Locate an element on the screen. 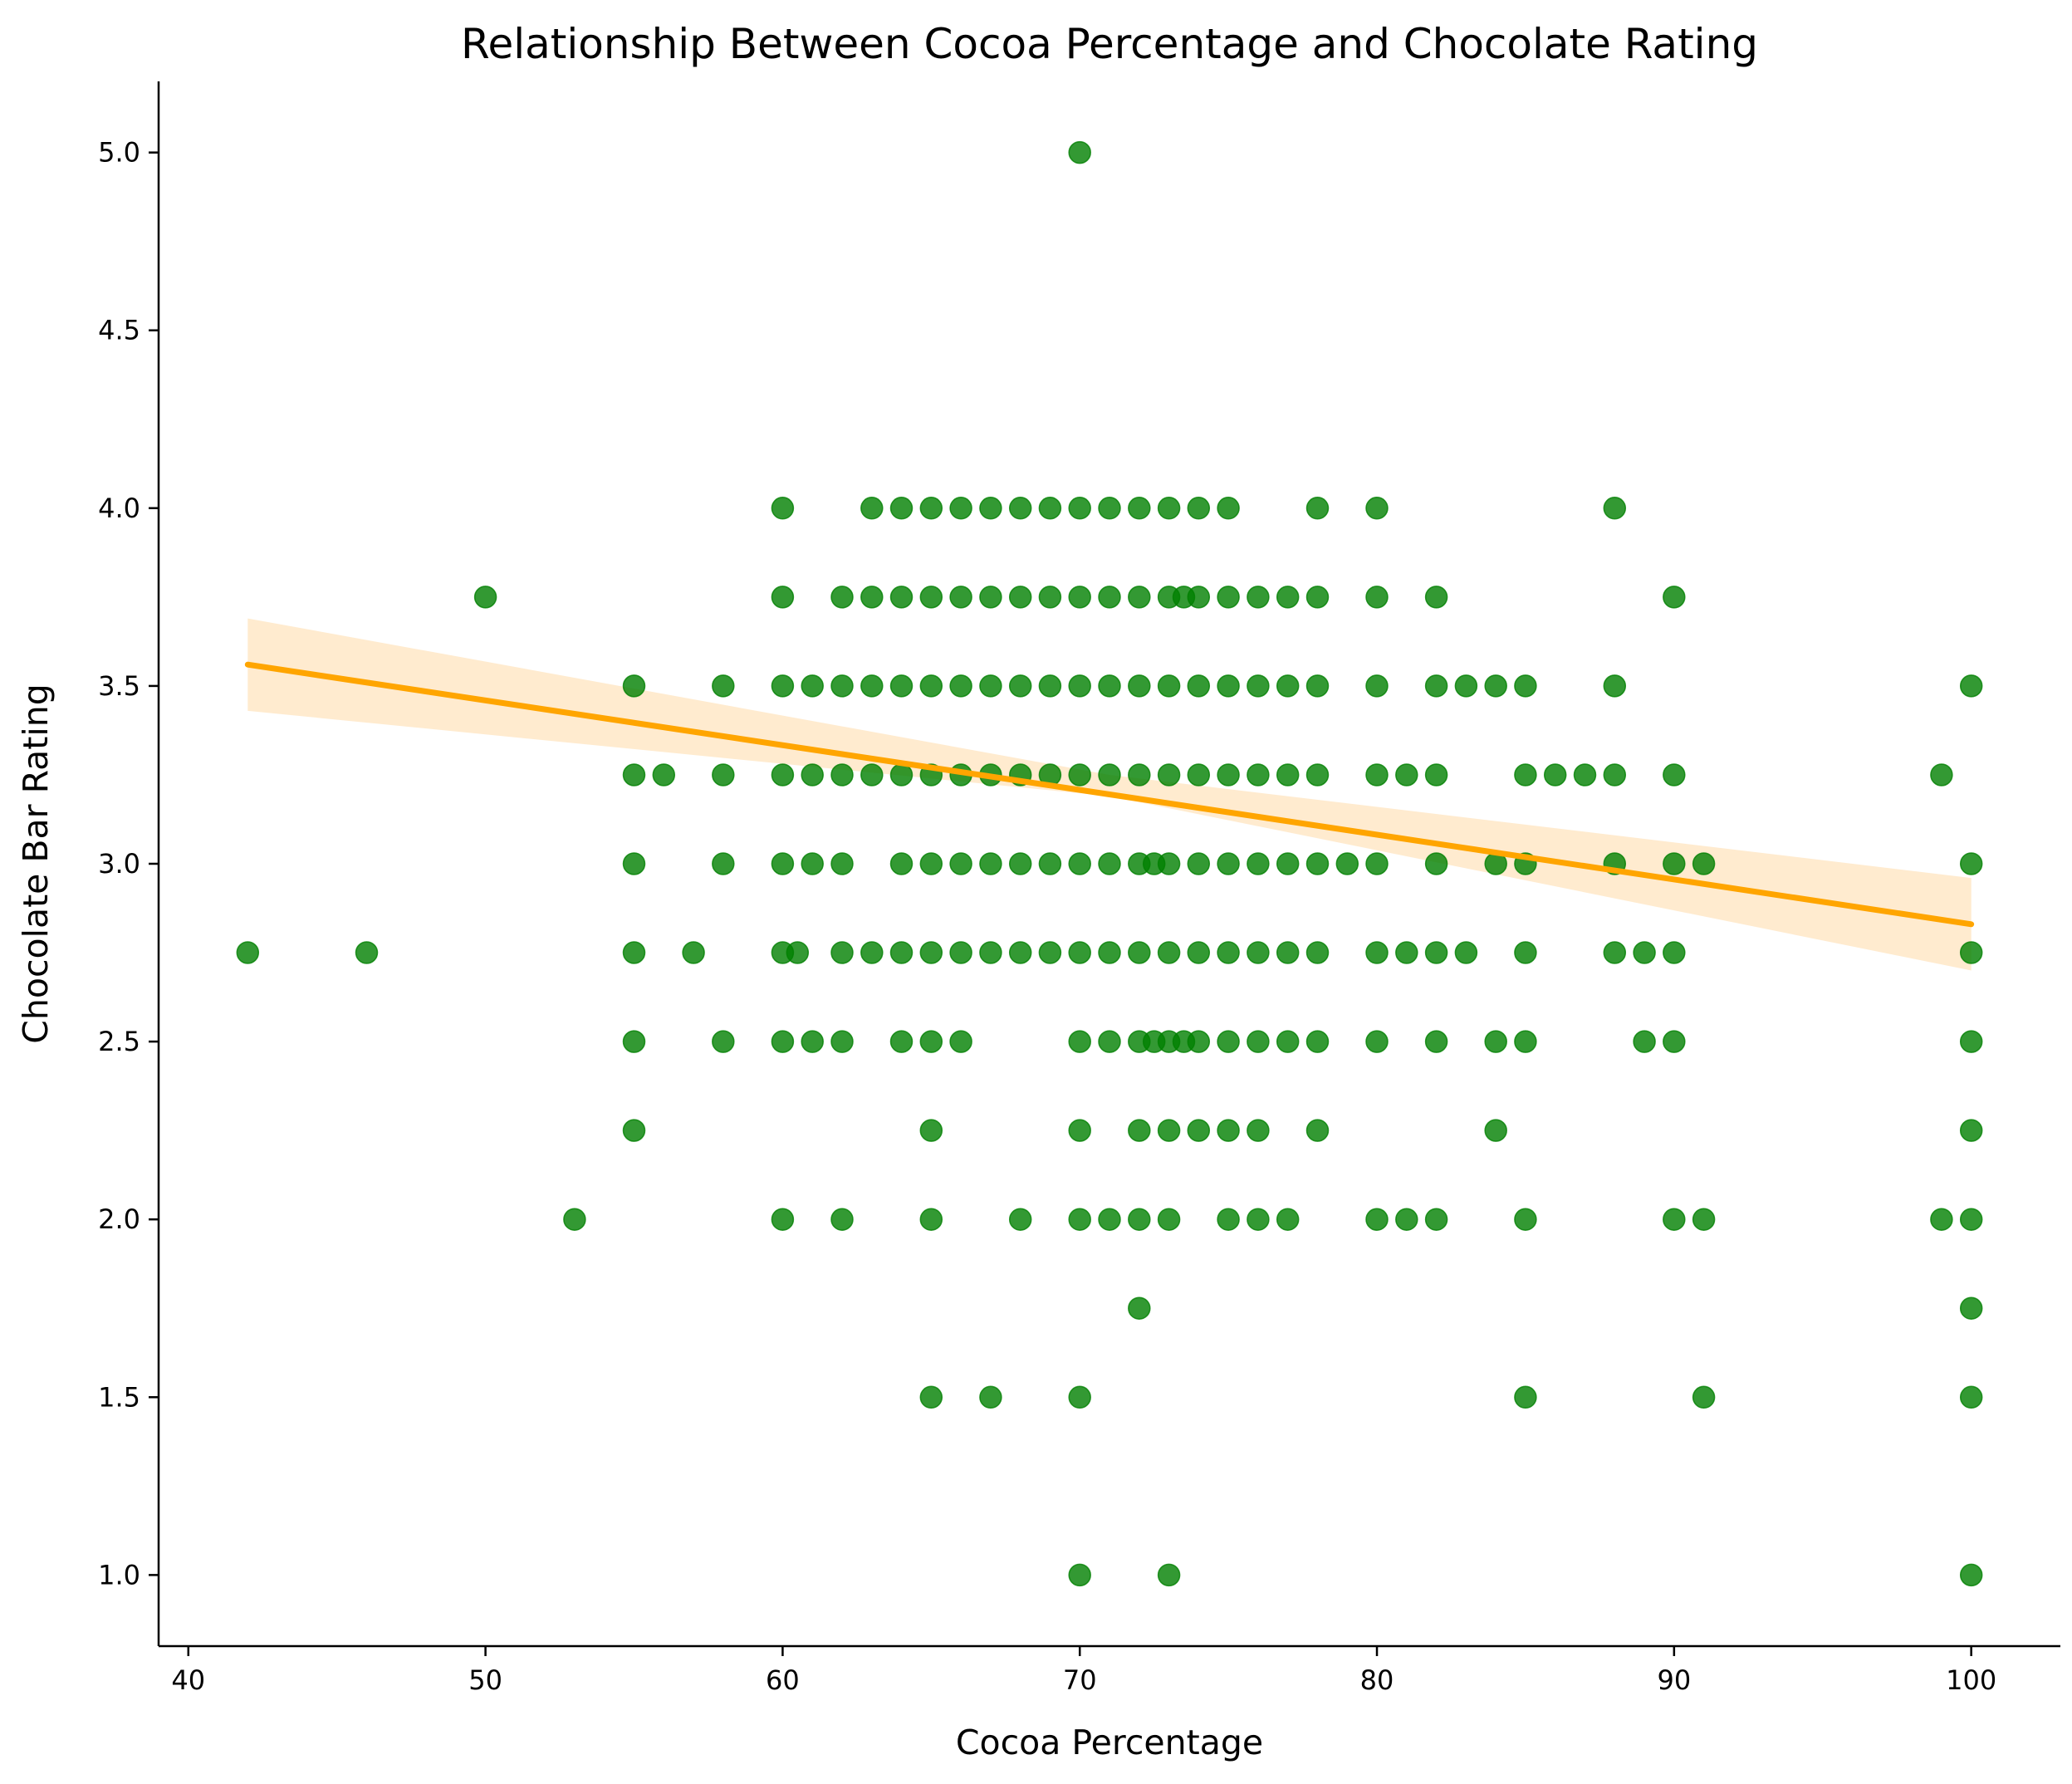 Image resolution: width=2072 pixels, height=1784 pixels. x-axis-label: Cocoa Percentage is located at coordinates (1109, 1743).